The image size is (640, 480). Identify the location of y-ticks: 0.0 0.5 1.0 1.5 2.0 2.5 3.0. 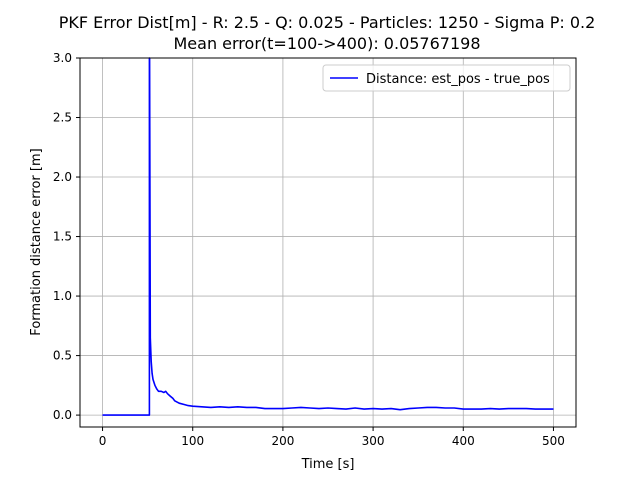
(66, 236).